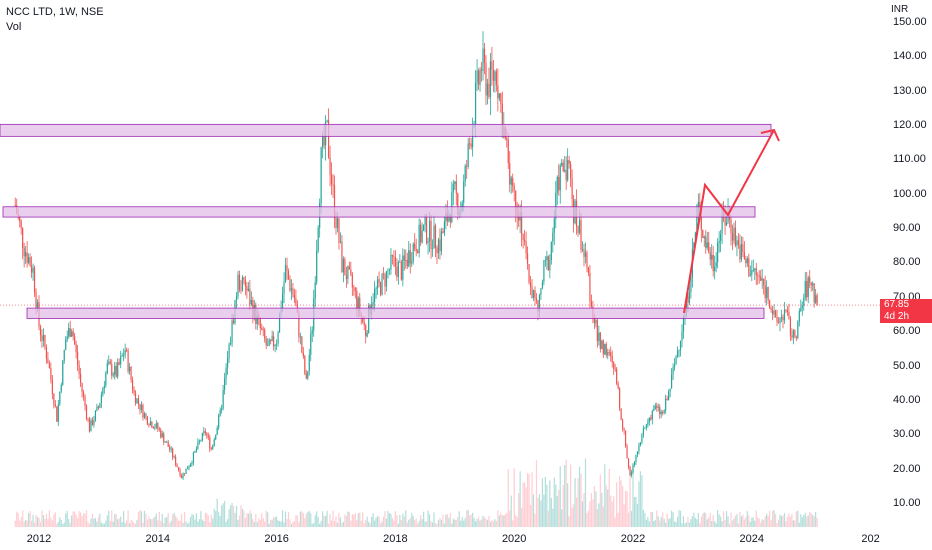 The image size is (932, 550). Describe the element at coordinates (897, 316) in the screenshot. I see `bar-countdown: 4d 2h` at that location.